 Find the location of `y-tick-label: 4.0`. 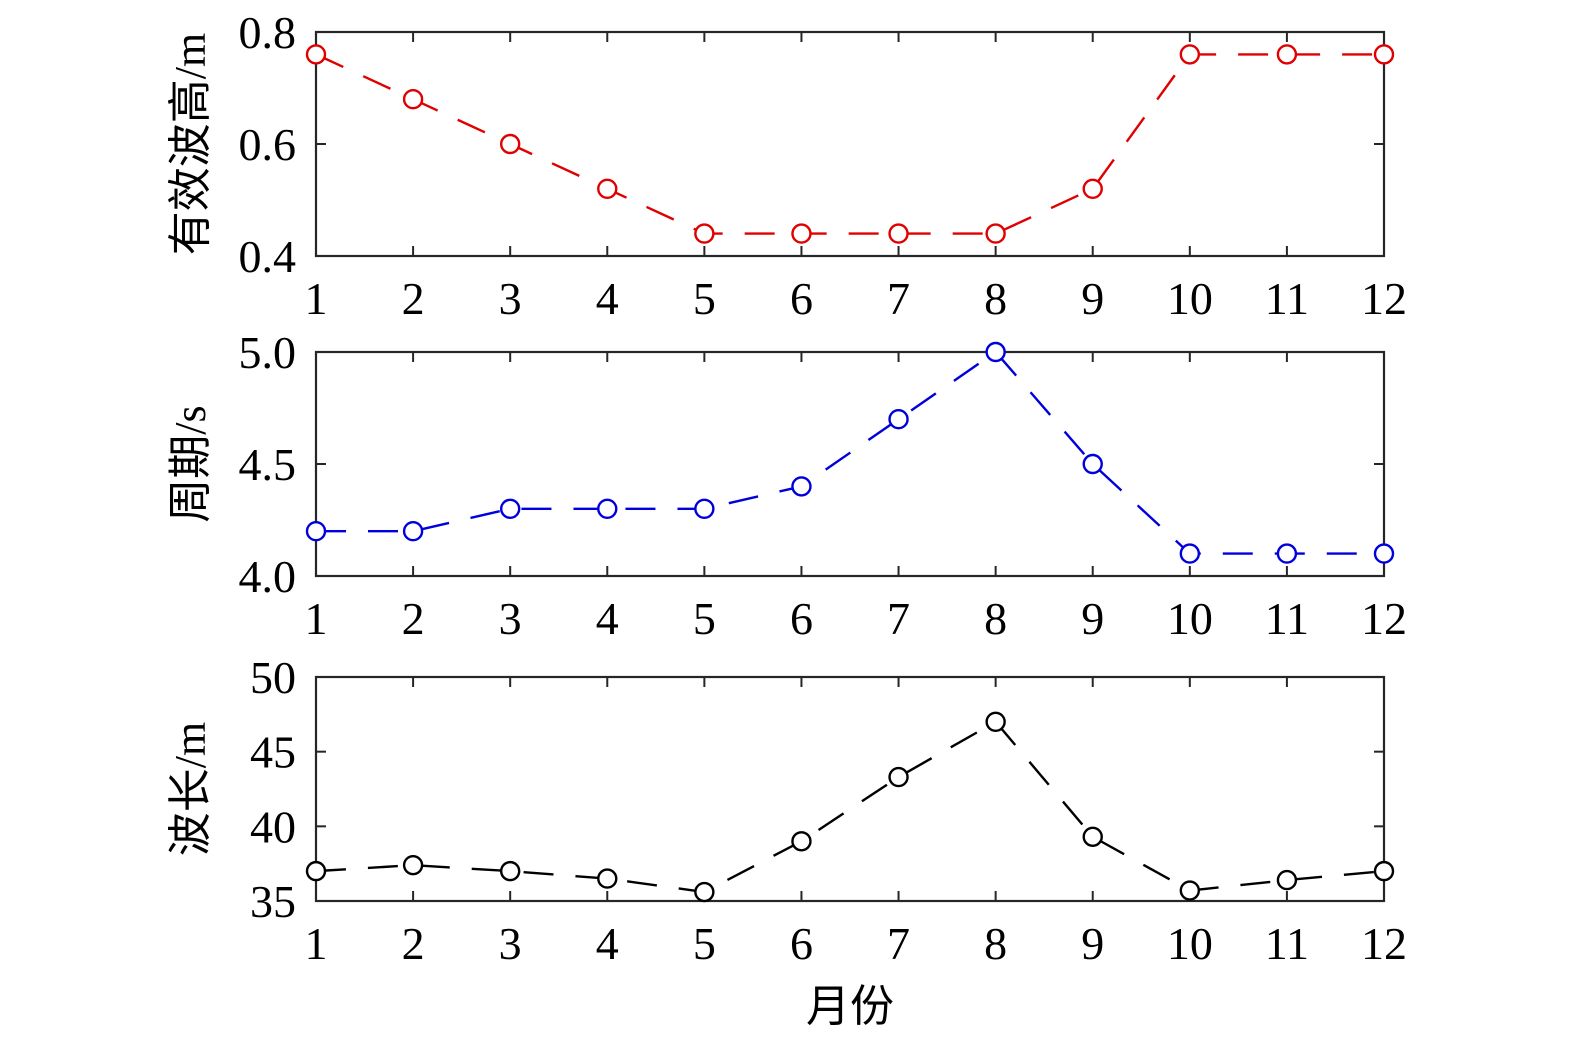

y-tick-label: 4.0 is located at coordinates (268, 576).